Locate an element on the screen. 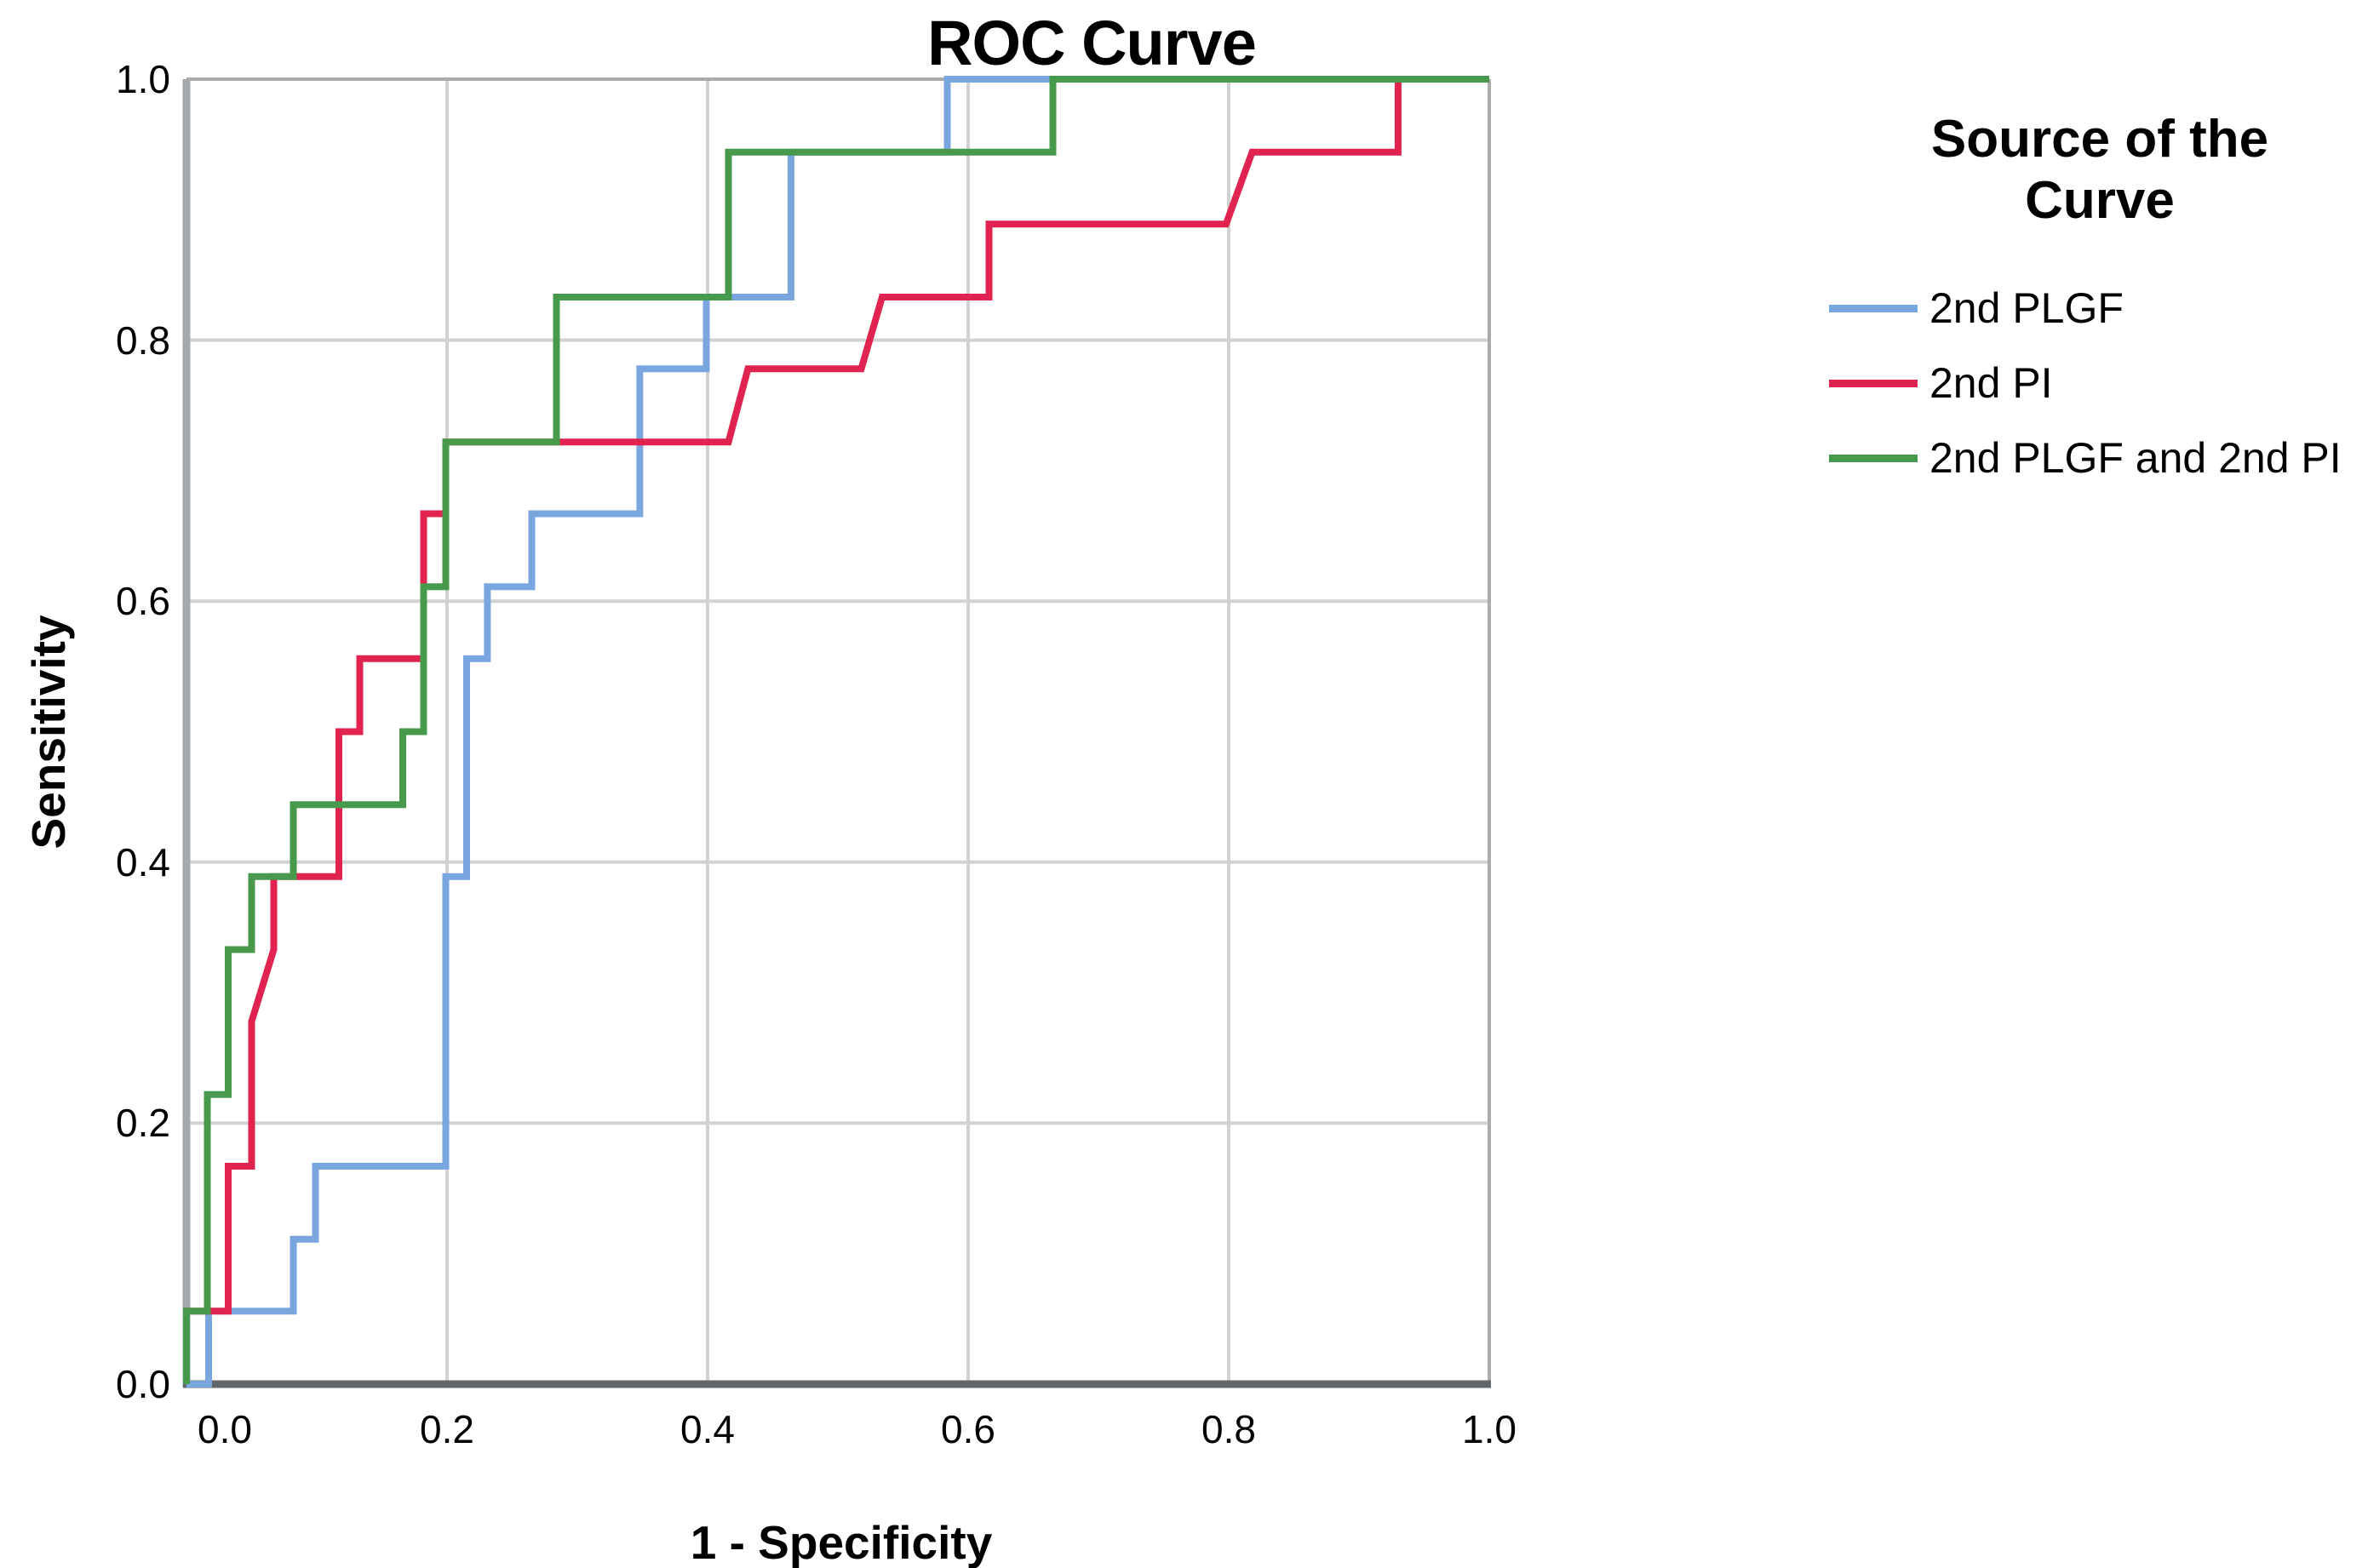  legend-entry-2nd-plgf: 2nd PLGF is located at coordinates (2098, 309).